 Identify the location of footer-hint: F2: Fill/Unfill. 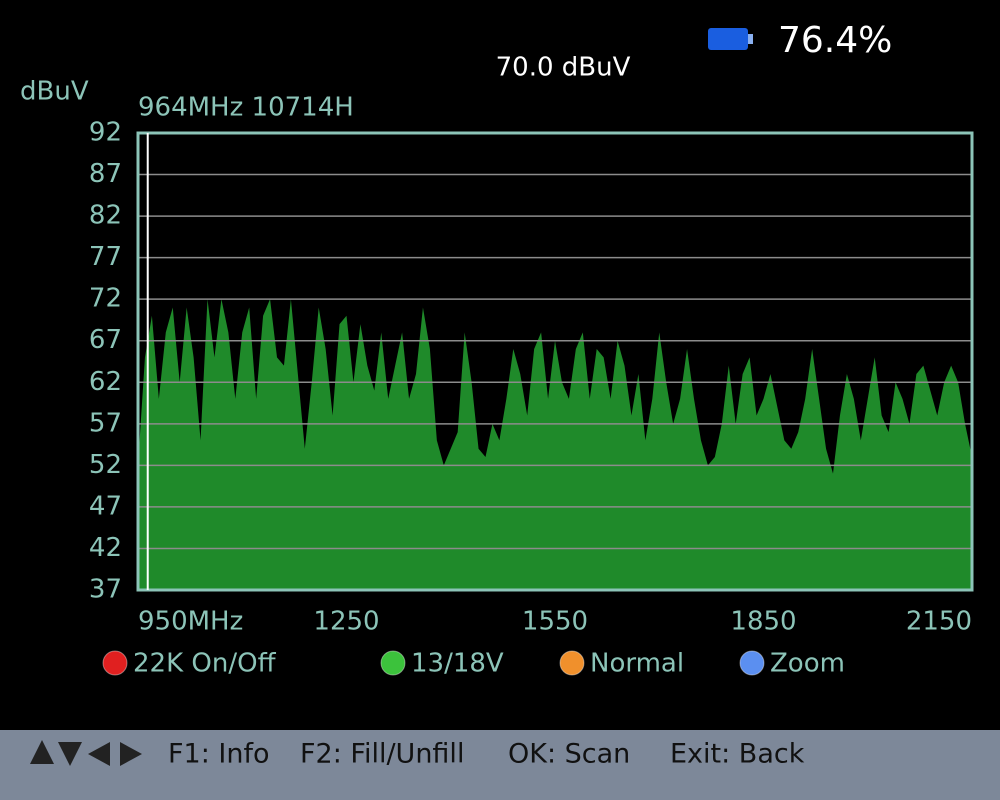
(382, 754).